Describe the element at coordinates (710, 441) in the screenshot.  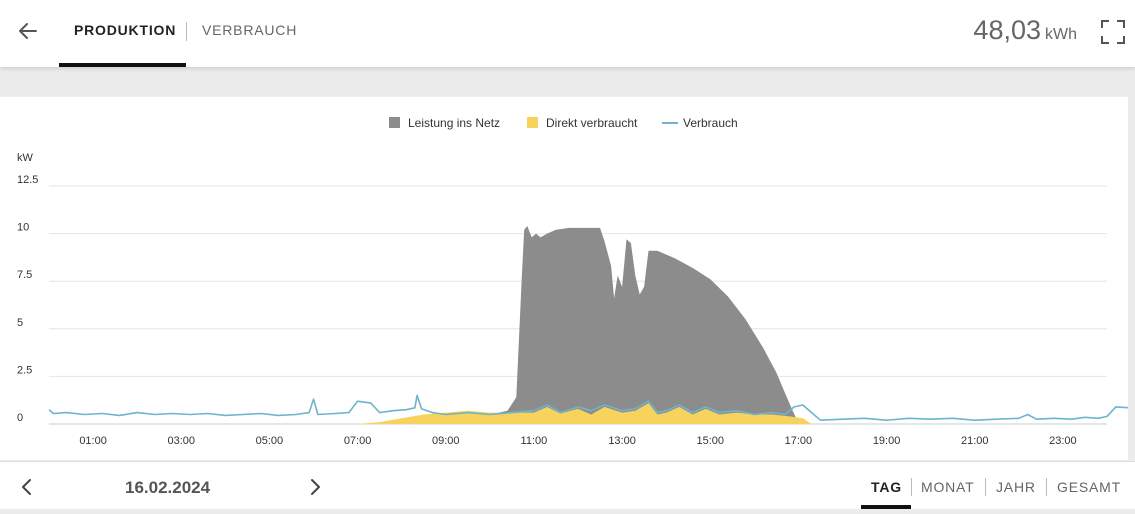
I see `x-tick-label: 15:00` at that location.